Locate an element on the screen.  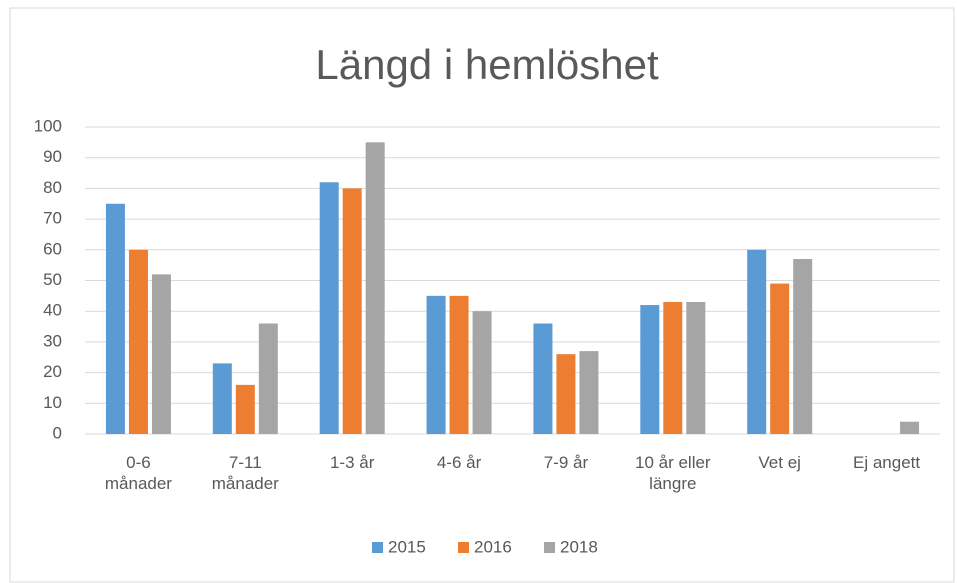
y-tick-label: 100 is located at coordinates (48, 125).